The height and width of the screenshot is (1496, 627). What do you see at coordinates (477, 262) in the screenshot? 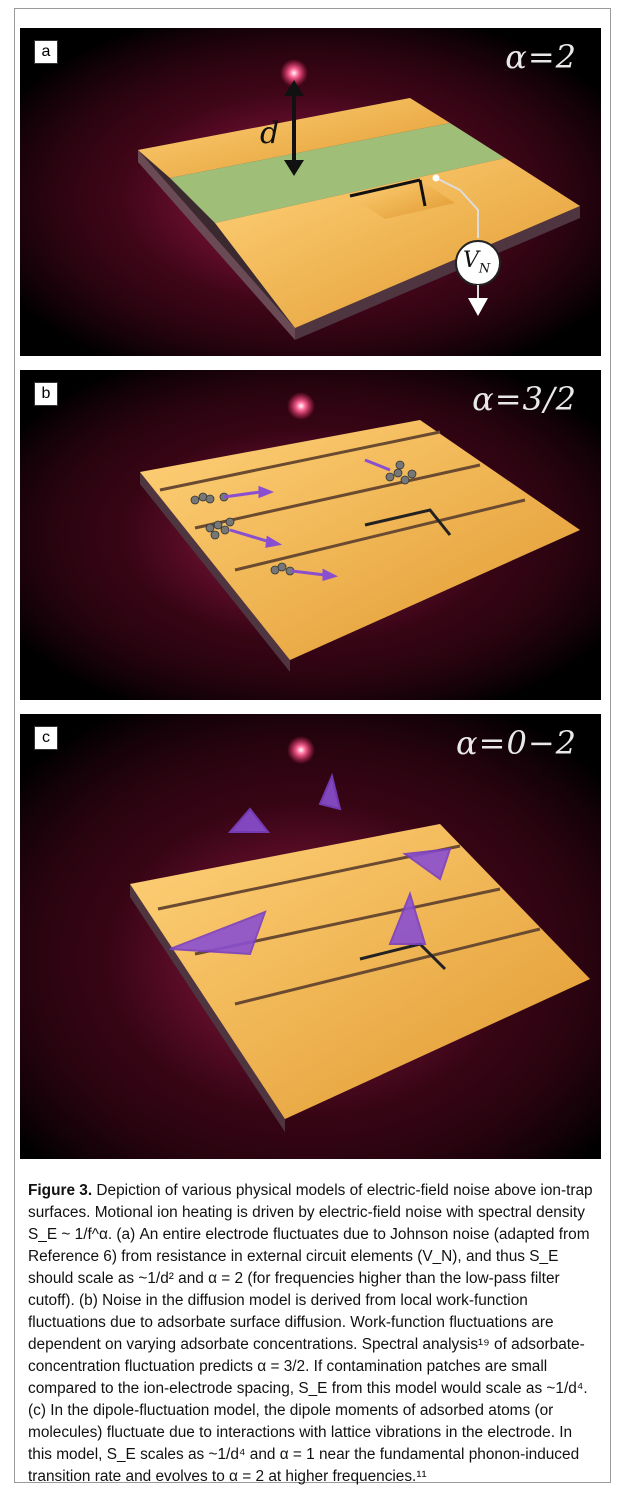
I see `vn-label: VN` at bounding box center [477, 262].